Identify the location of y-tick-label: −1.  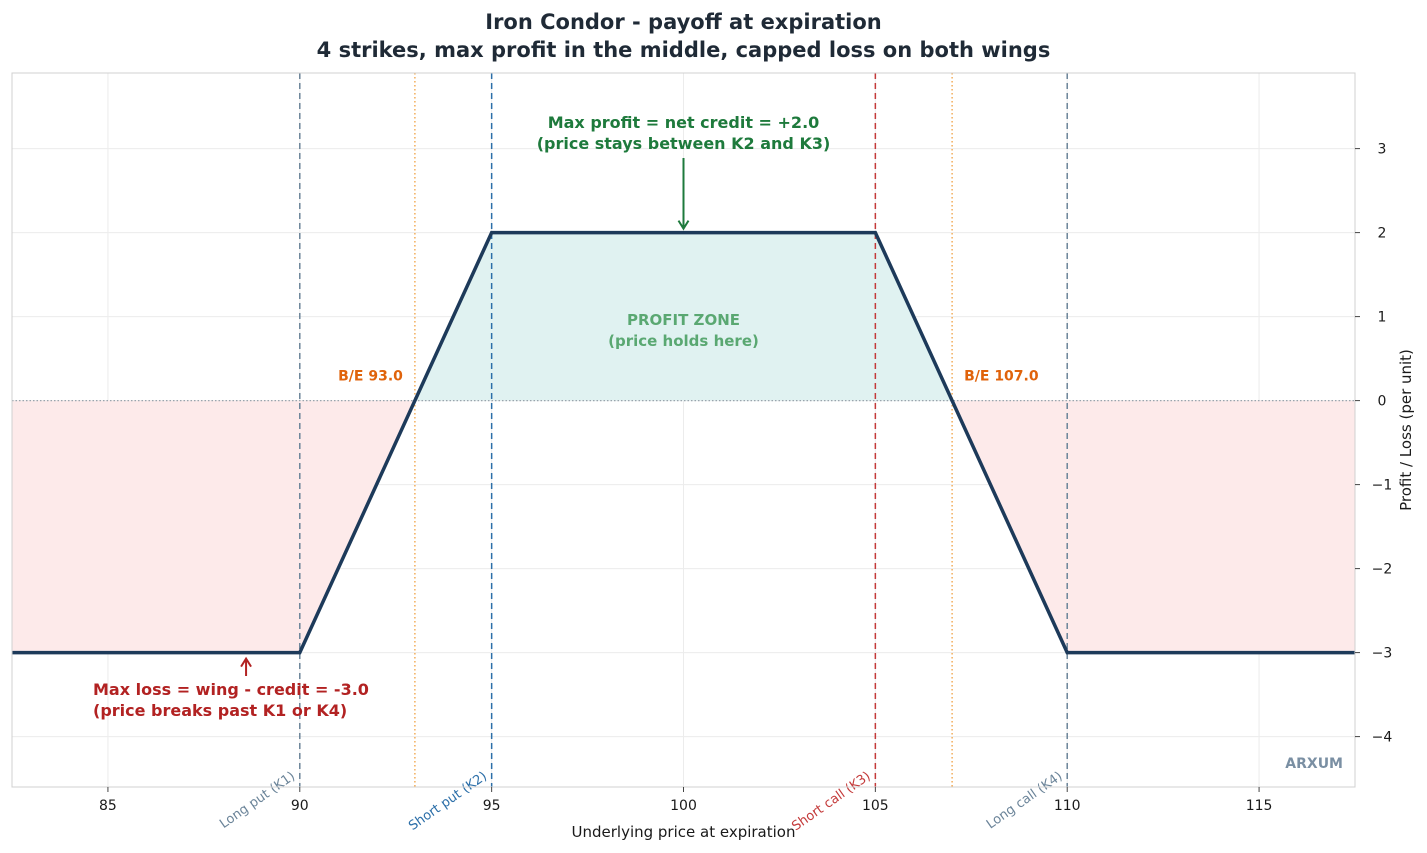
(1382, 486).